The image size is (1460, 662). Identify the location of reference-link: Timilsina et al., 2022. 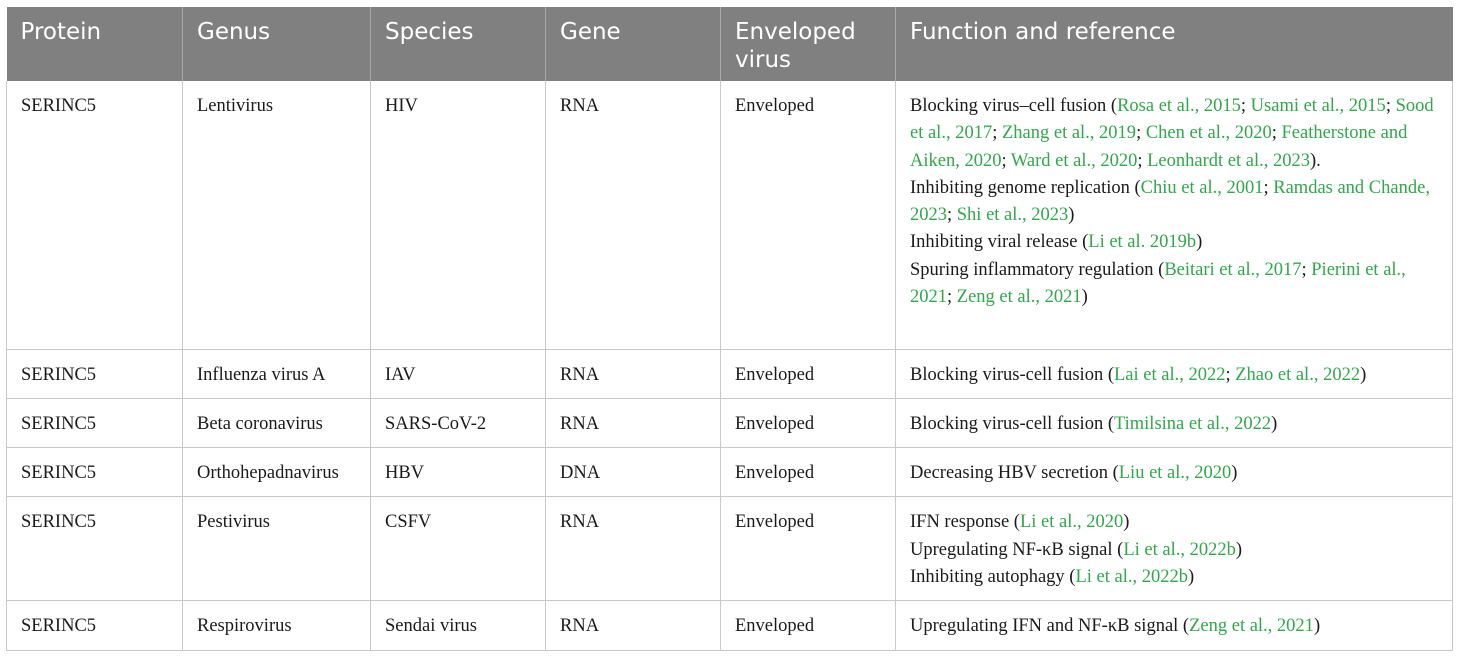
(1192, 423).